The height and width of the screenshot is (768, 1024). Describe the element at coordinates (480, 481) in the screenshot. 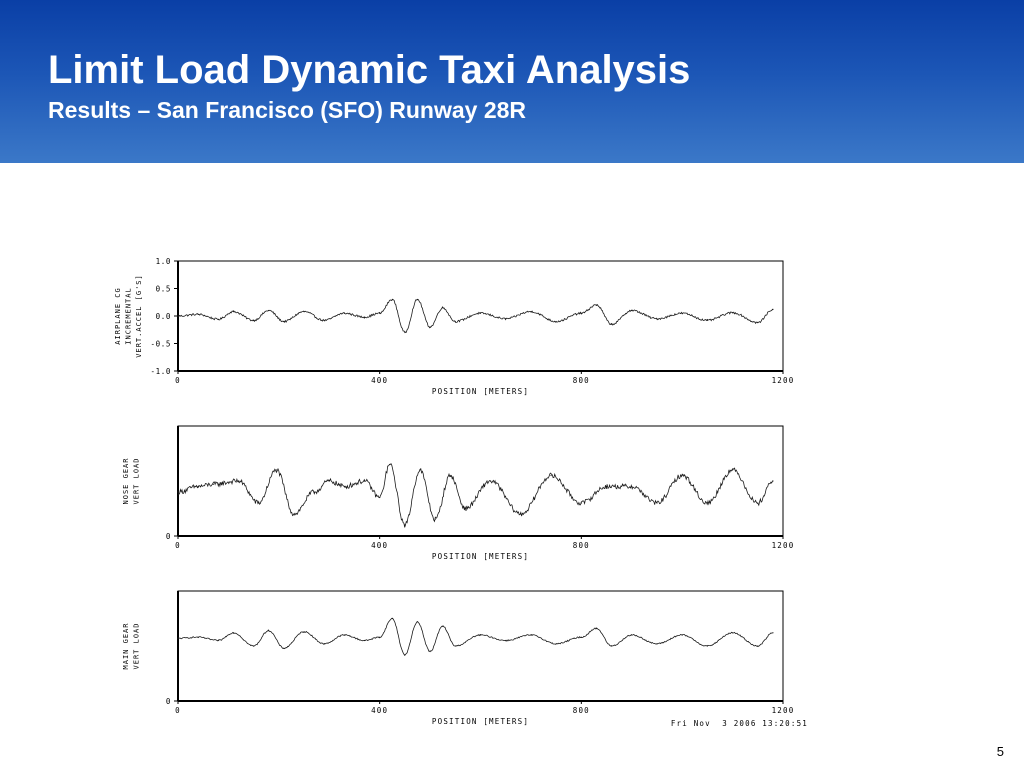

I see `chart-2-frame` at that location.